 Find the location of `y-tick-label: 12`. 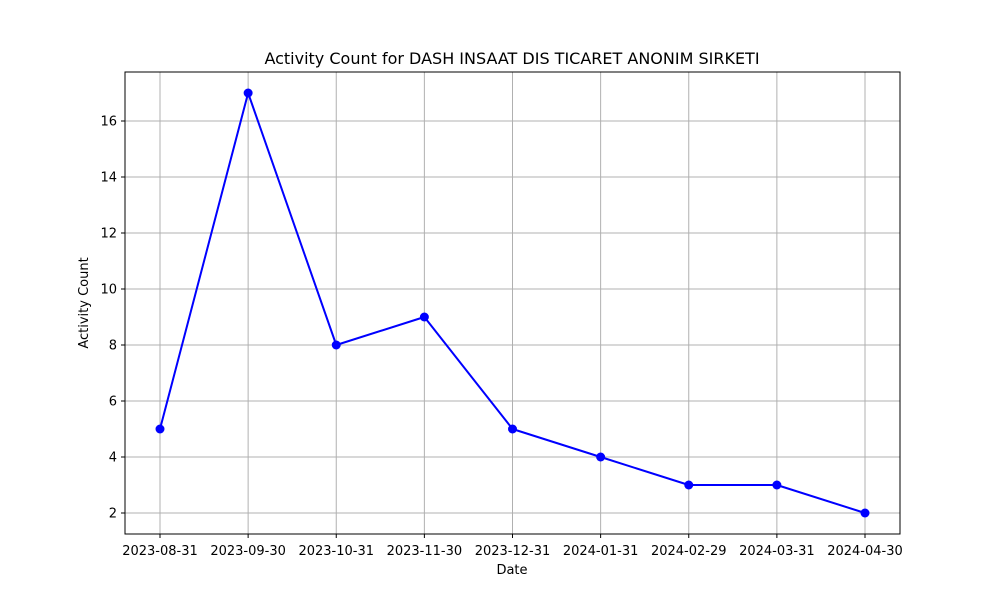

y-tick-label: 12 is located at coordinates (108, 234).